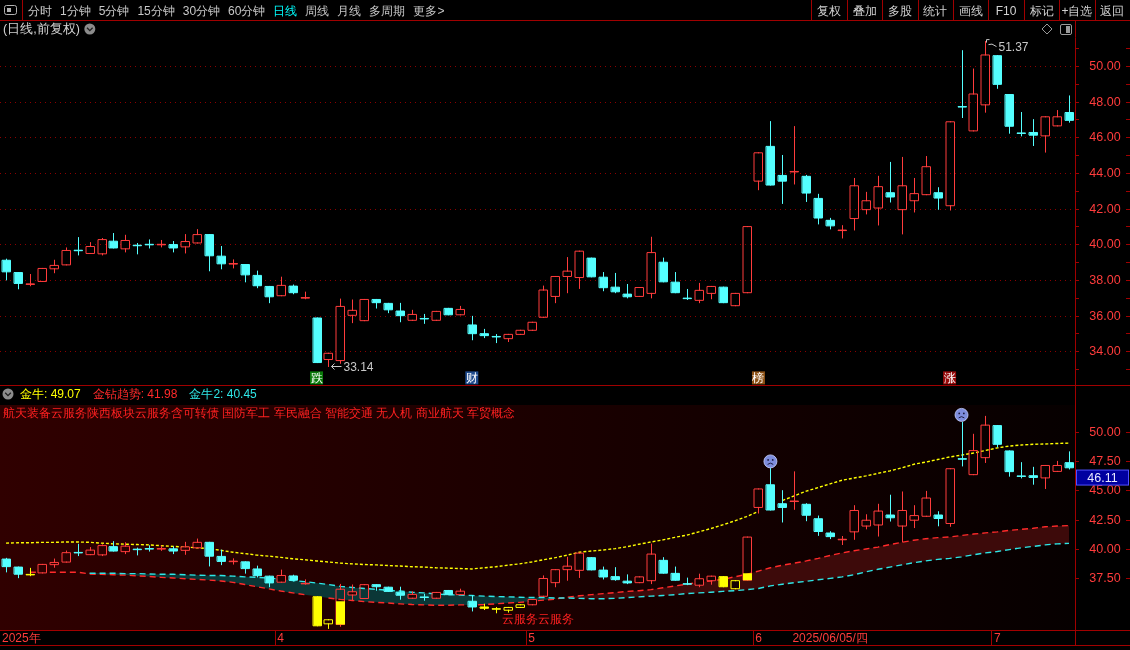  Describe the element at coordinates (75, 10) in the screenshot. I see `text: 1分钟` at that location.